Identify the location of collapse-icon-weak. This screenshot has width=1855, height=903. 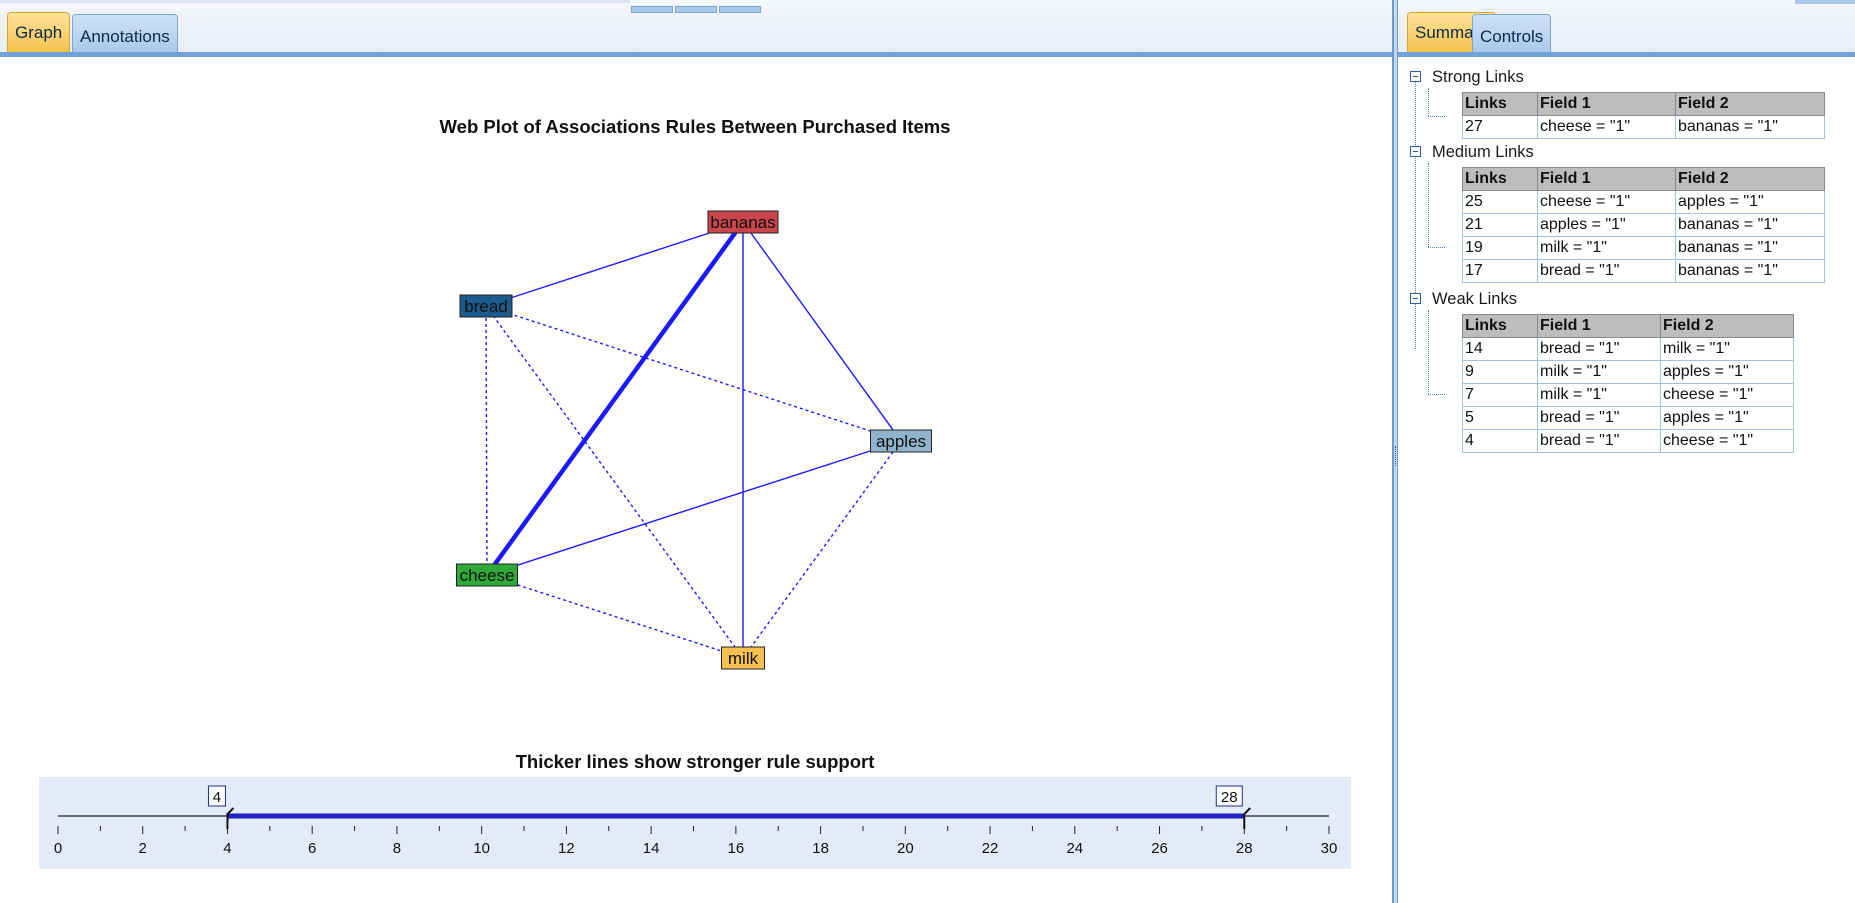
(1415, 298).